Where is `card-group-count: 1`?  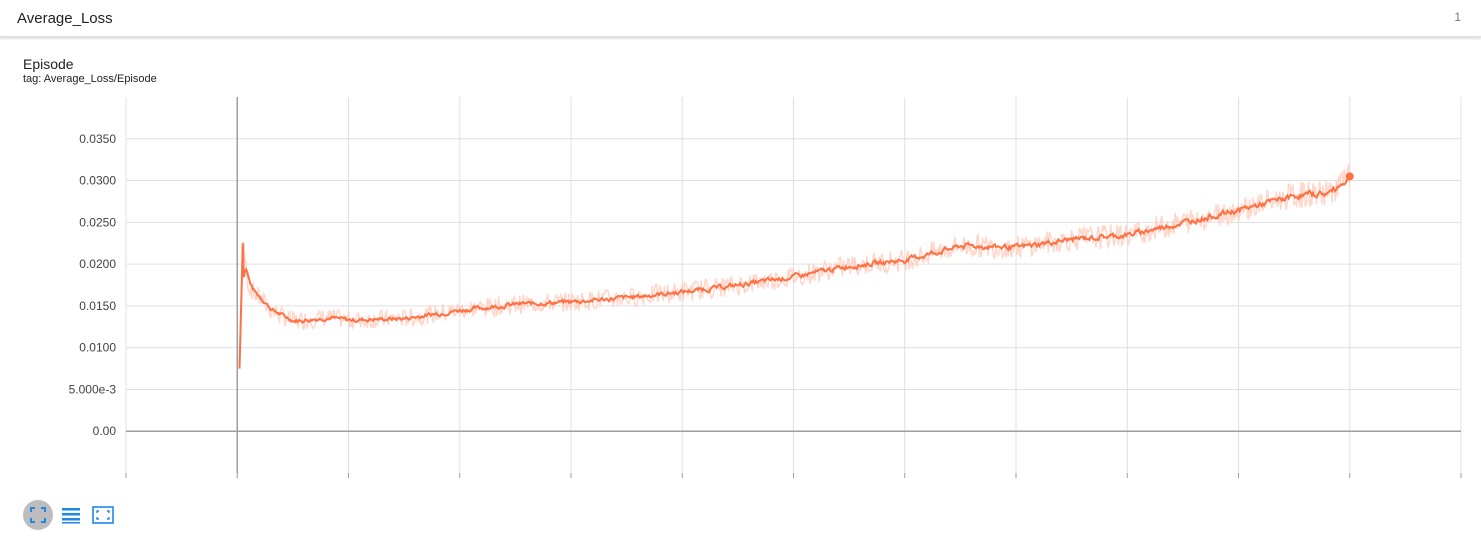 card-group-count: 1 is located at coordinates (1457, 17).